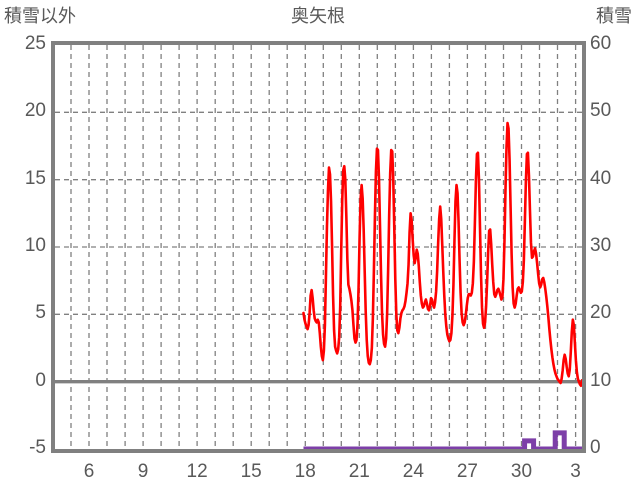 This screenshot has height=501, width=636. Describe the element at coordinates (197, 471) in the screenshot. I see `x-axis-tick: 12` at that location.